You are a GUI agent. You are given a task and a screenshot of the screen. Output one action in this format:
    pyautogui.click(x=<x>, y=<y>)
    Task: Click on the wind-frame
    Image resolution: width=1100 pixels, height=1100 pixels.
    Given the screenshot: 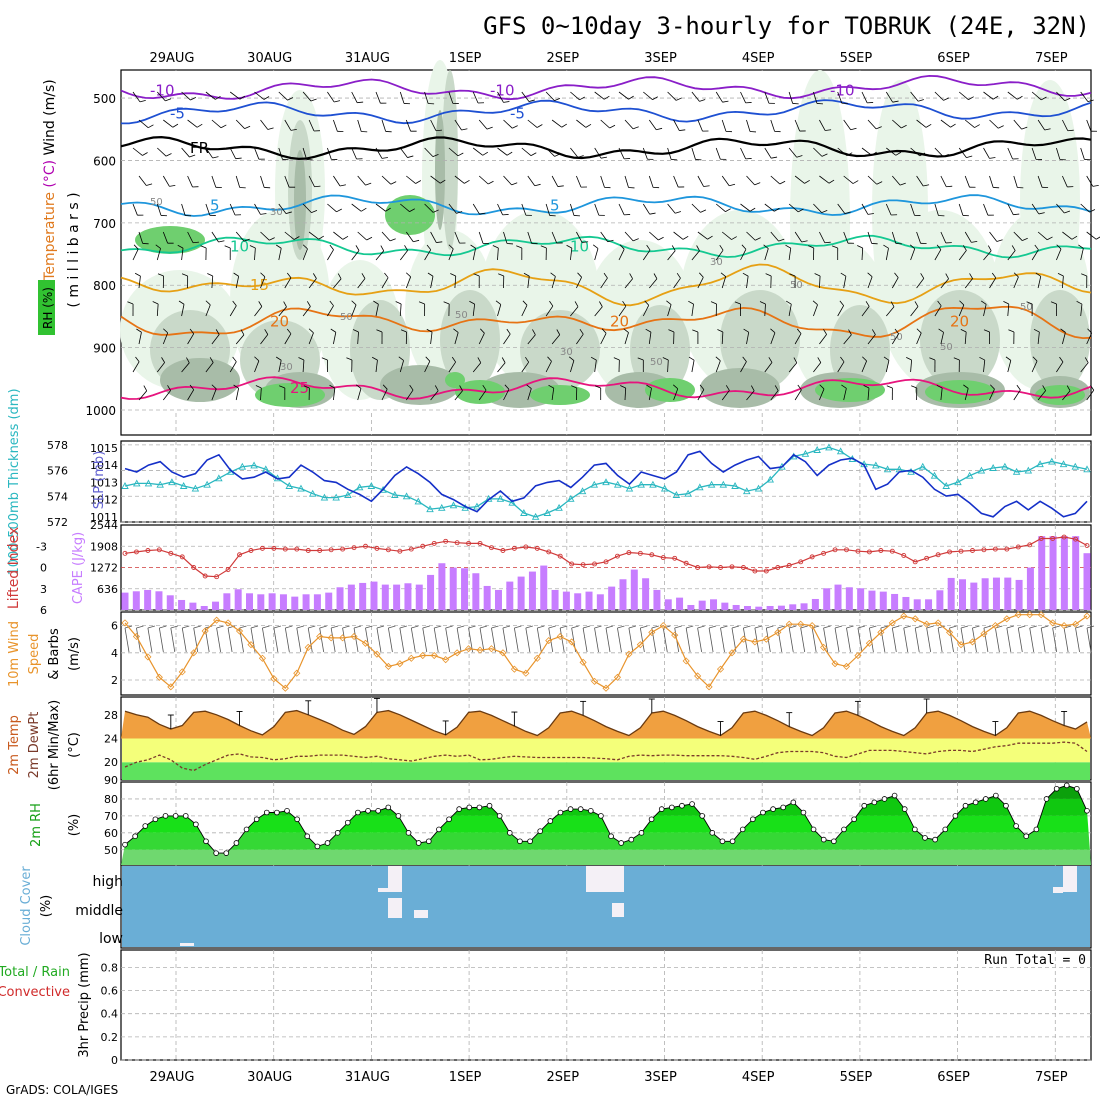 What is the action you would take?
    pyautogui.click(x=606, y=653)
    